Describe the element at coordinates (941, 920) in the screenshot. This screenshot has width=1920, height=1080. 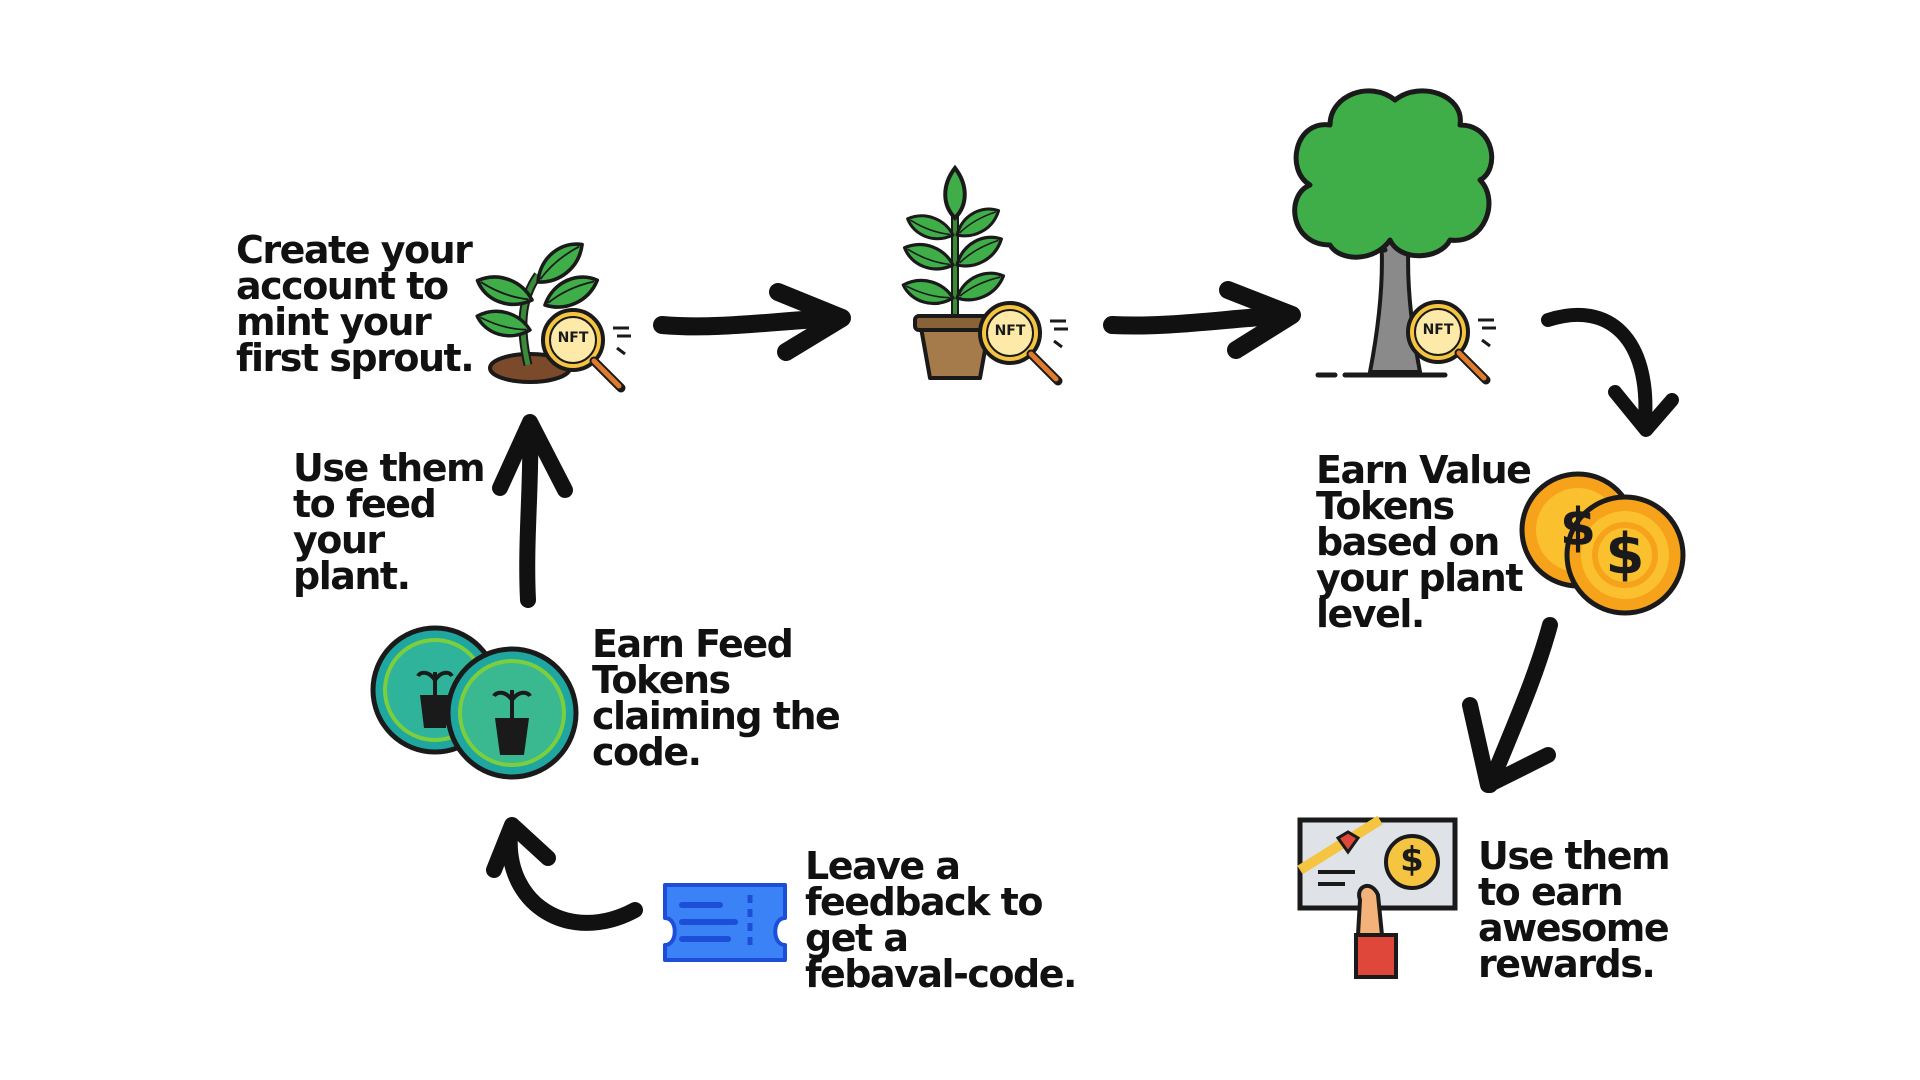
I see `step-leave-feedback: Leave a feedback to get a febaval-code.` at that location.